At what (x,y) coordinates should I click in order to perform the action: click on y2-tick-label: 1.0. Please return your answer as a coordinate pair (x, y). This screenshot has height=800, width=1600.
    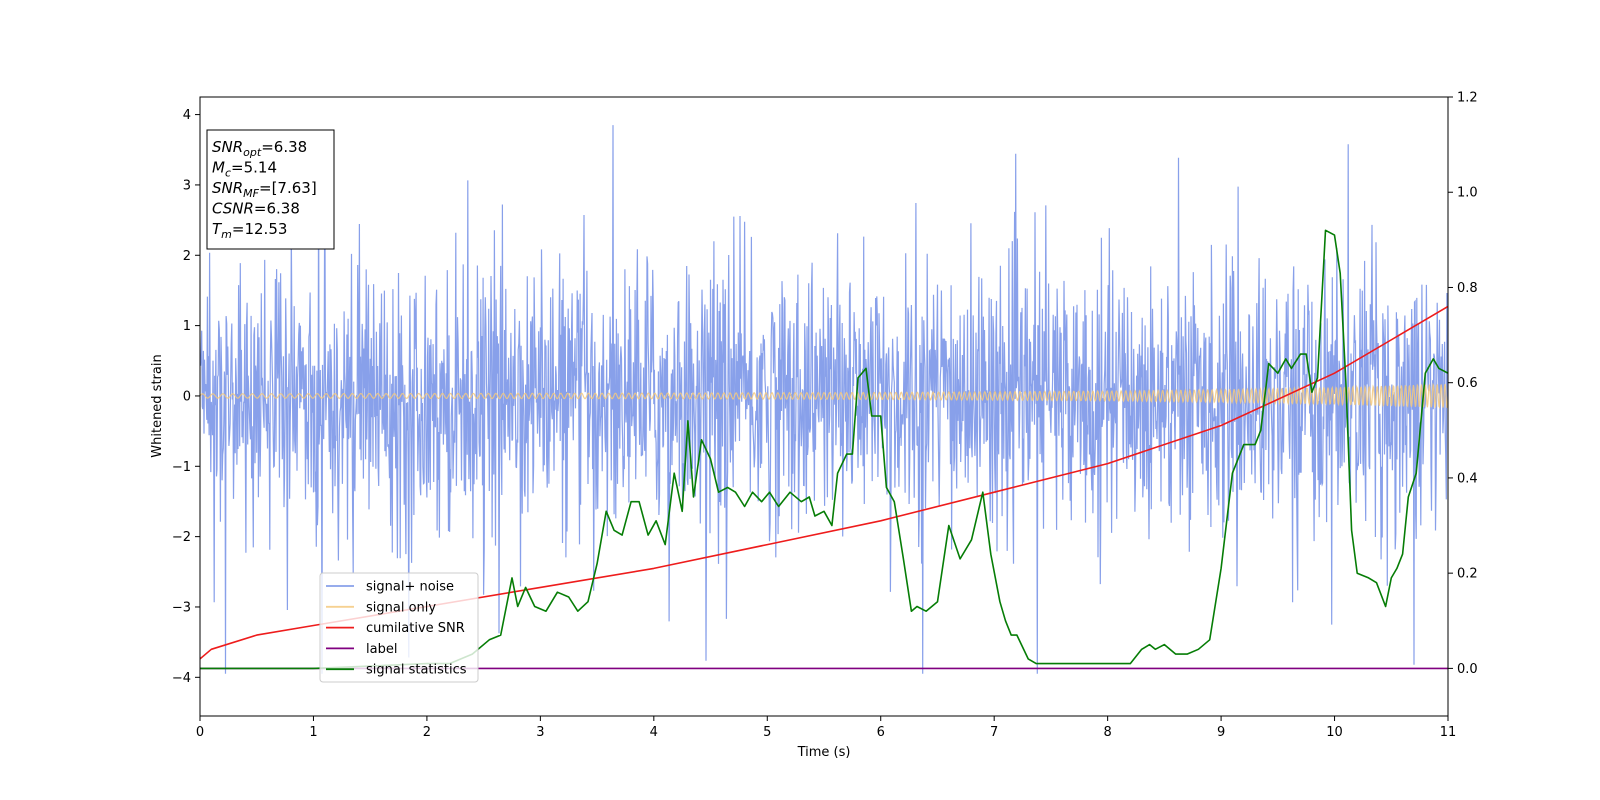
    Looking at the image, I should click on (1467, 193).